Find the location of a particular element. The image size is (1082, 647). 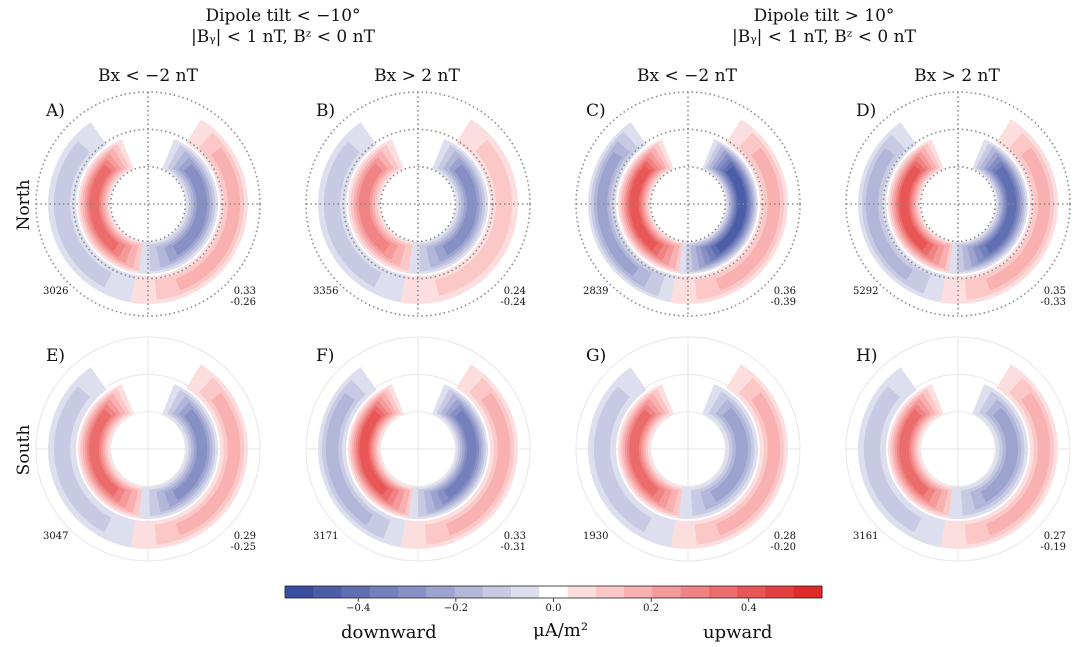

max-min-values: 0.29 -0.25 is located at coordinates (236, 542).